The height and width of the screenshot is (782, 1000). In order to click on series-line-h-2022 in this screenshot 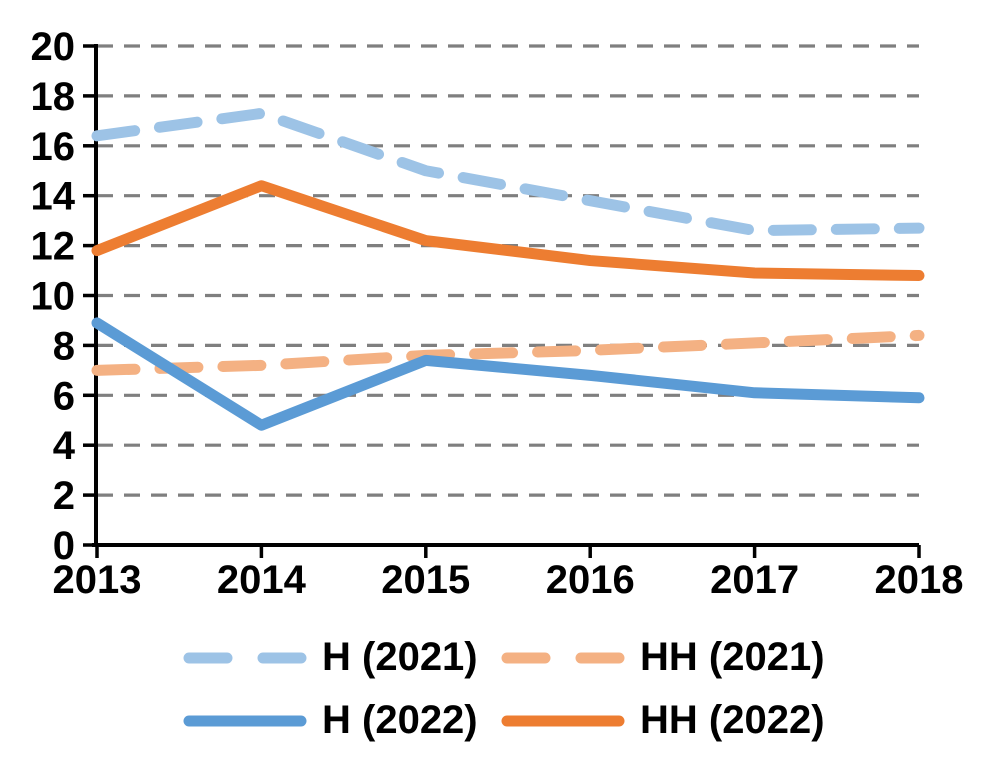, I will do `click(508, 374)`.